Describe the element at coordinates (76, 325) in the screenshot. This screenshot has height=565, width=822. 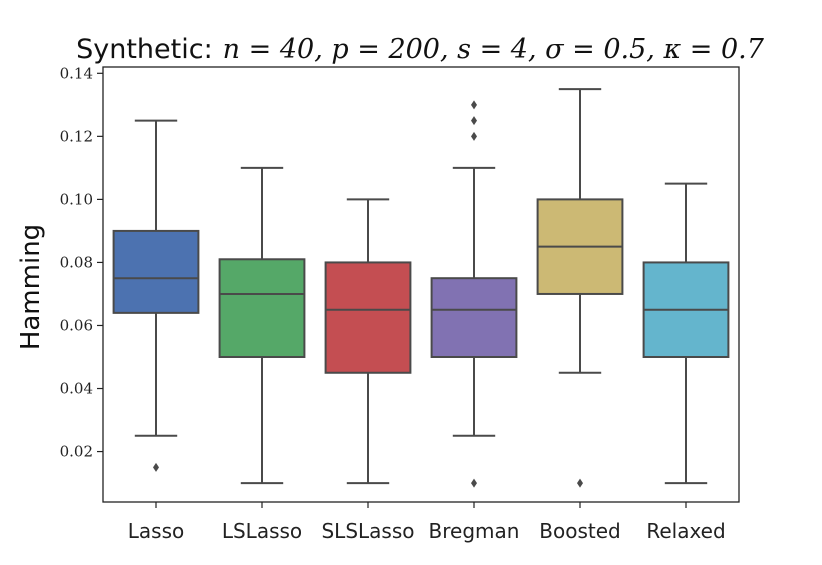
I see `y-tick-label: 0.06` at that location.